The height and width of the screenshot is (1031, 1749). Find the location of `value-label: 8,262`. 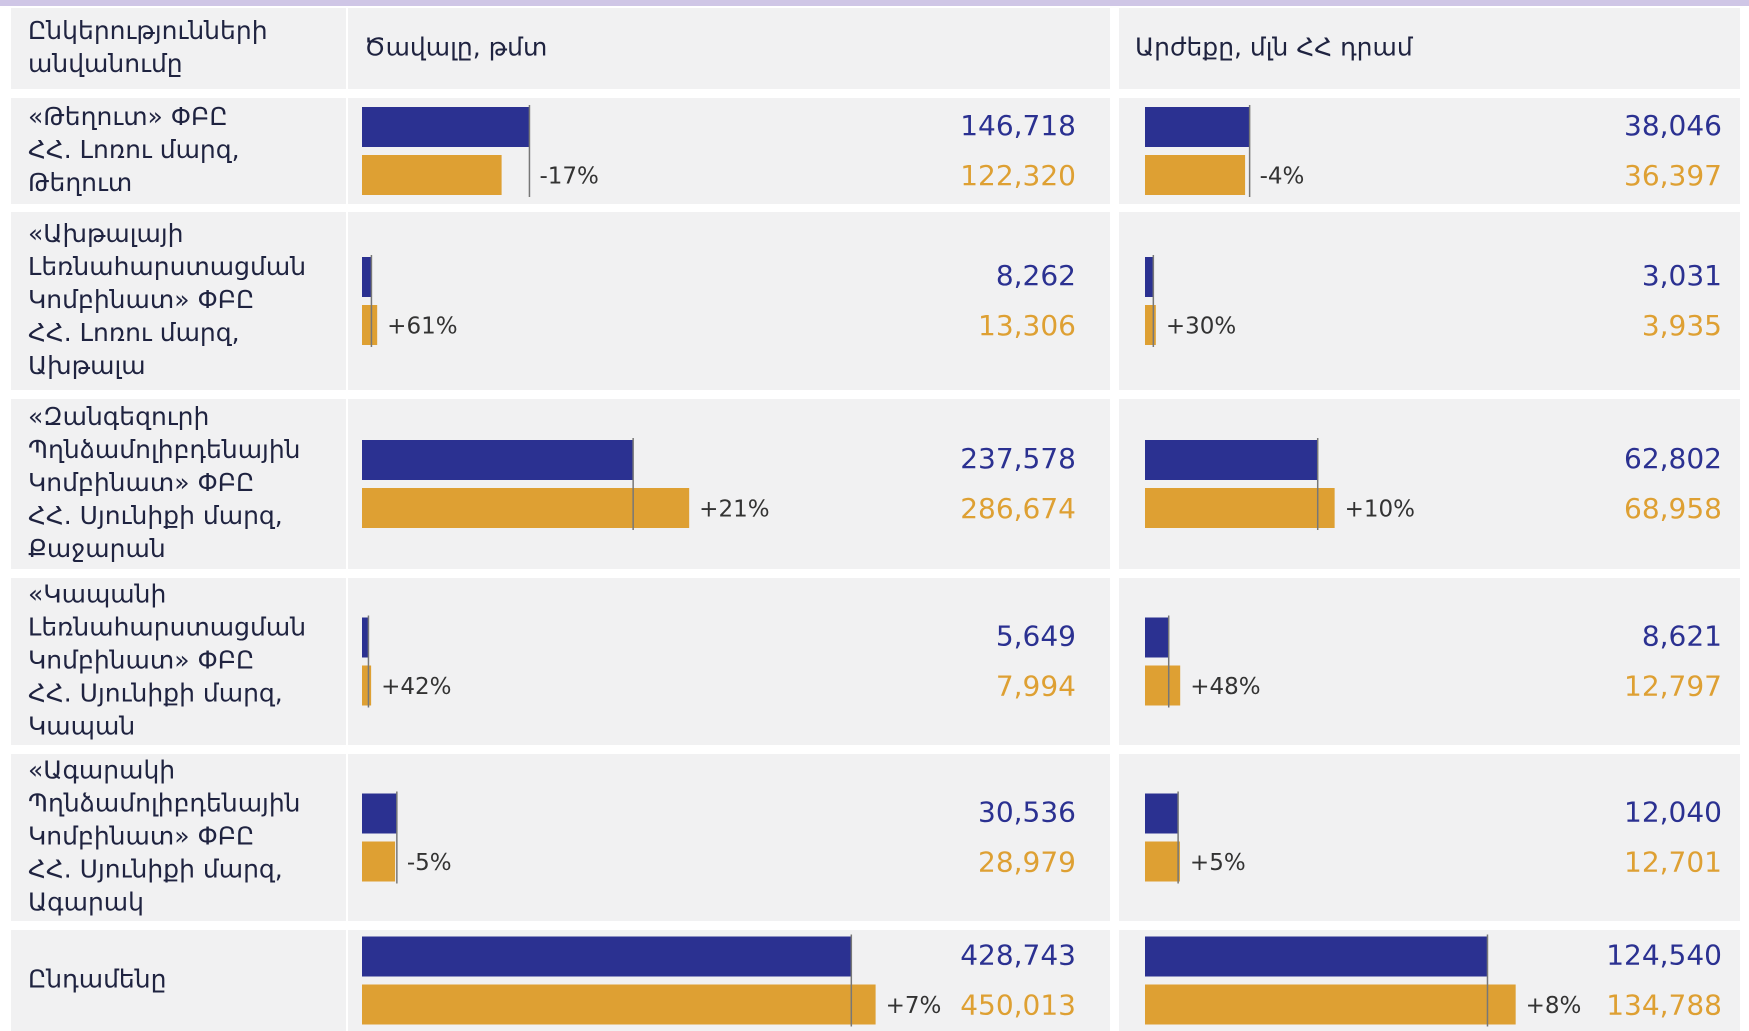

value-label: 8,262 is located at coordinates (1036, 275).